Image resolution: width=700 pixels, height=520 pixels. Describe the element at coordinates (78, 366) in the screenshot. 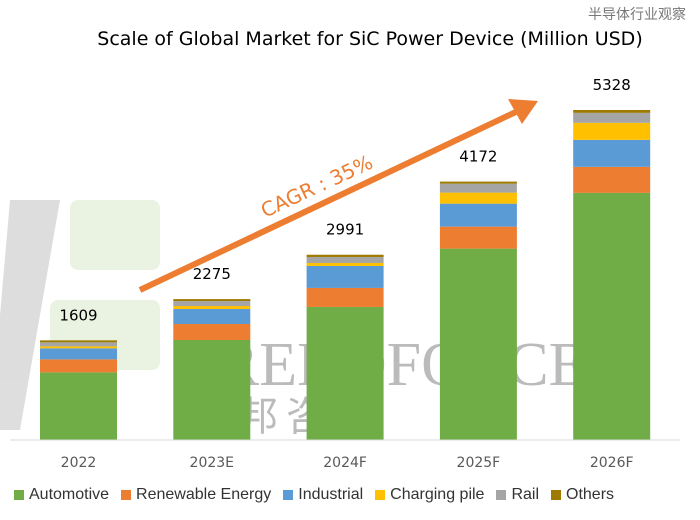

I see `bar-renewable-energy-2022` at that location.